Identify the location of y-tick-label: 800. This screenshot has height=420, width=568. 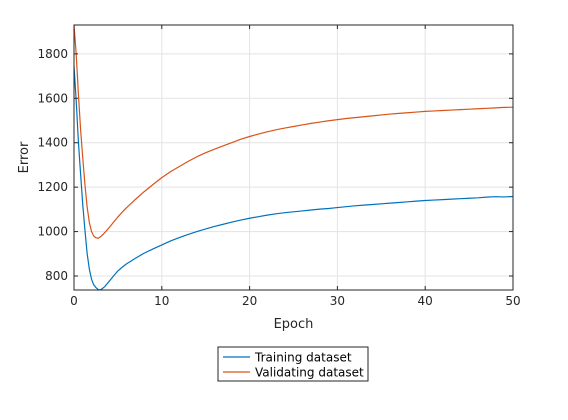
(56, 276).